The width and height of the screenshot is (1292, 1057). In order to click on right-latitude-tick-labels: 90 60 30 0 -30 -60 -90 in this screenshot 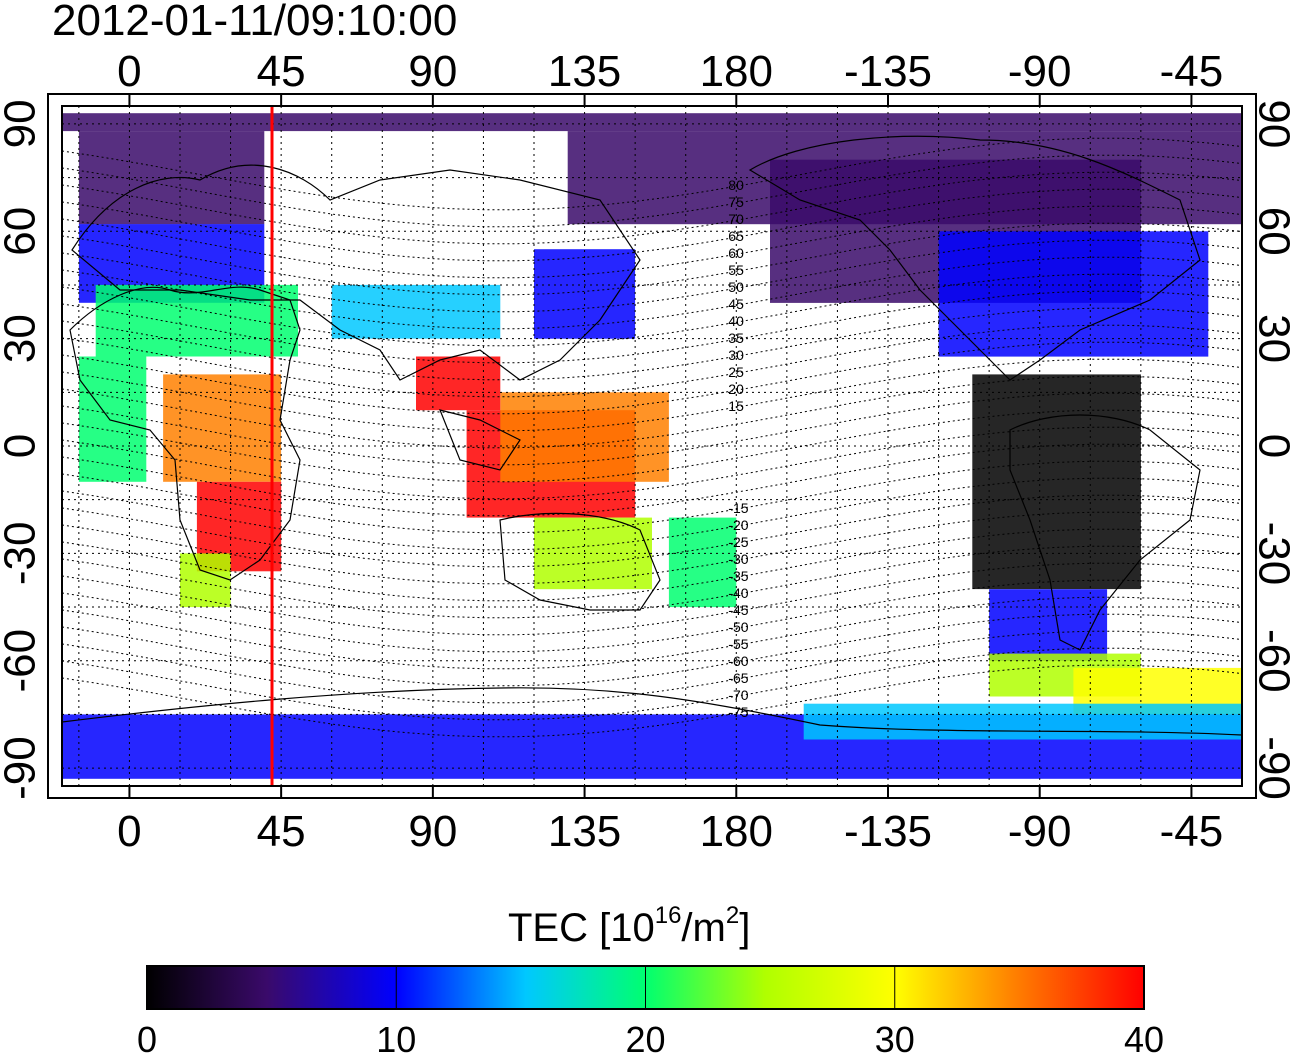, I will do `click(1271, 449)`.